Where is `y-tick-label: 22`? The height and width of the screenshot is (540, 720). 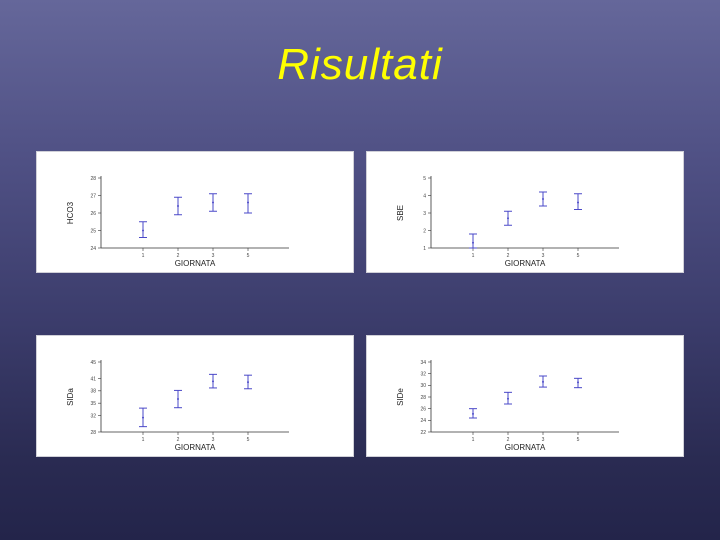
y-tick-label: 22 is located at coordinates (423, 433).